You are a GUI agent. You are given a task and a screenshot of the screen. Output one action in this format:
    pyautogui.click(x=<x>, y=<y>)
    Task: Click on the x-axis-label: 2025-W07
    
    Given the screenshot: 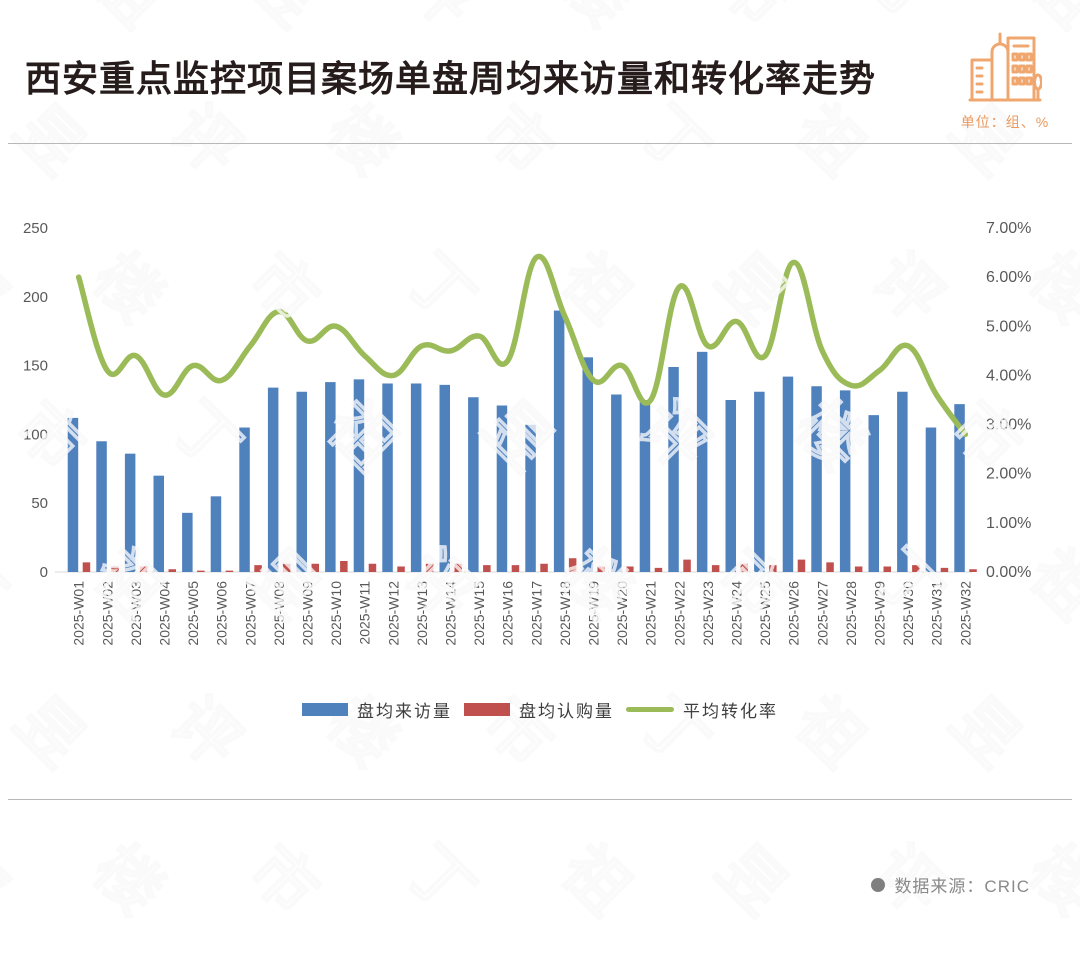 What is the action you would take?
    pyautogui.click(x=250, y=613)
    